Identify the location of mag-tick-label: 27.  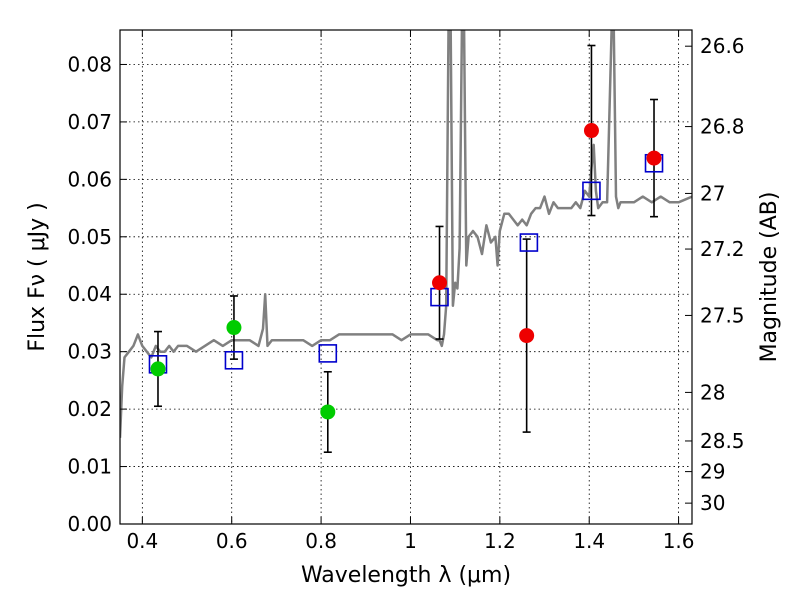
(712, 193).